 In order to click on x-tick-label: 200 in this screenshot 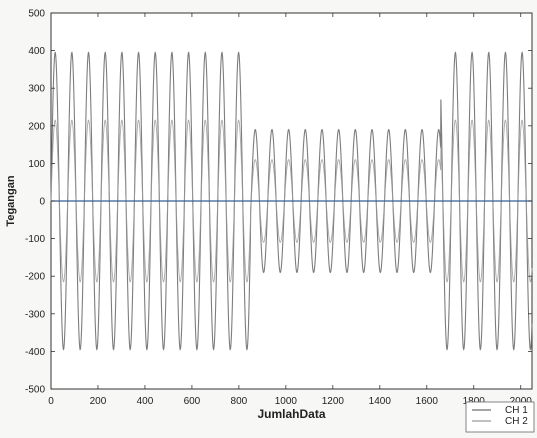, I will do `click(98, 401)`.